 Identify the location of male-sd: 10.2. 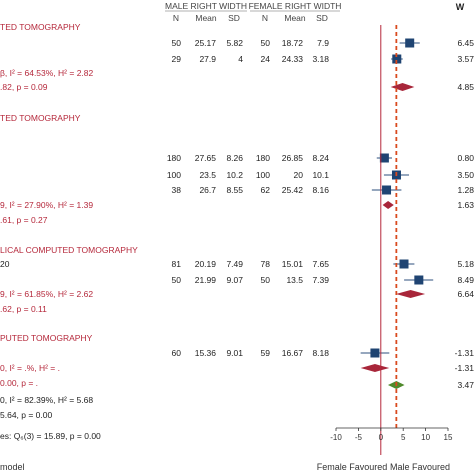
(234, 175).